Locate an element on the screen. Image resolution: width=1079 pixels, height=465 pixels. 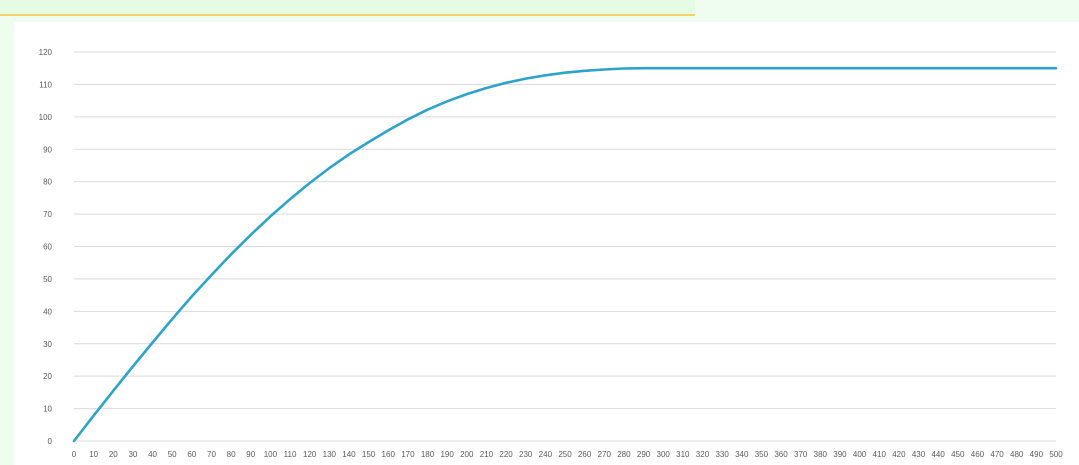
x-tick-label: 110 is located at coordinates (290, 454).